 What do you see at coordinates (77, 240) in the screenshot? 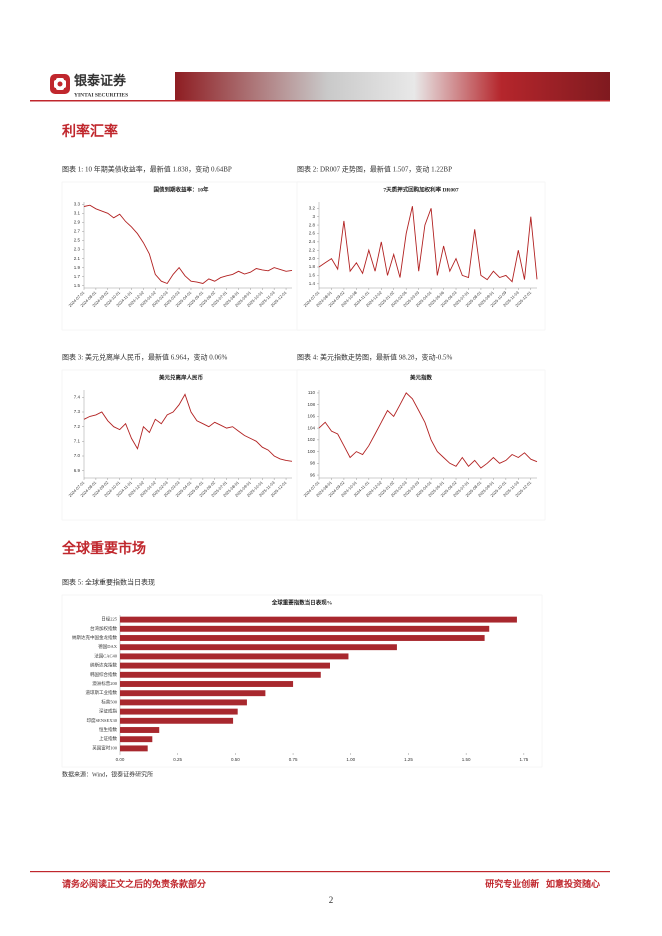
I see `y-tick-label: 2.5` at bounding box center [77, 240].